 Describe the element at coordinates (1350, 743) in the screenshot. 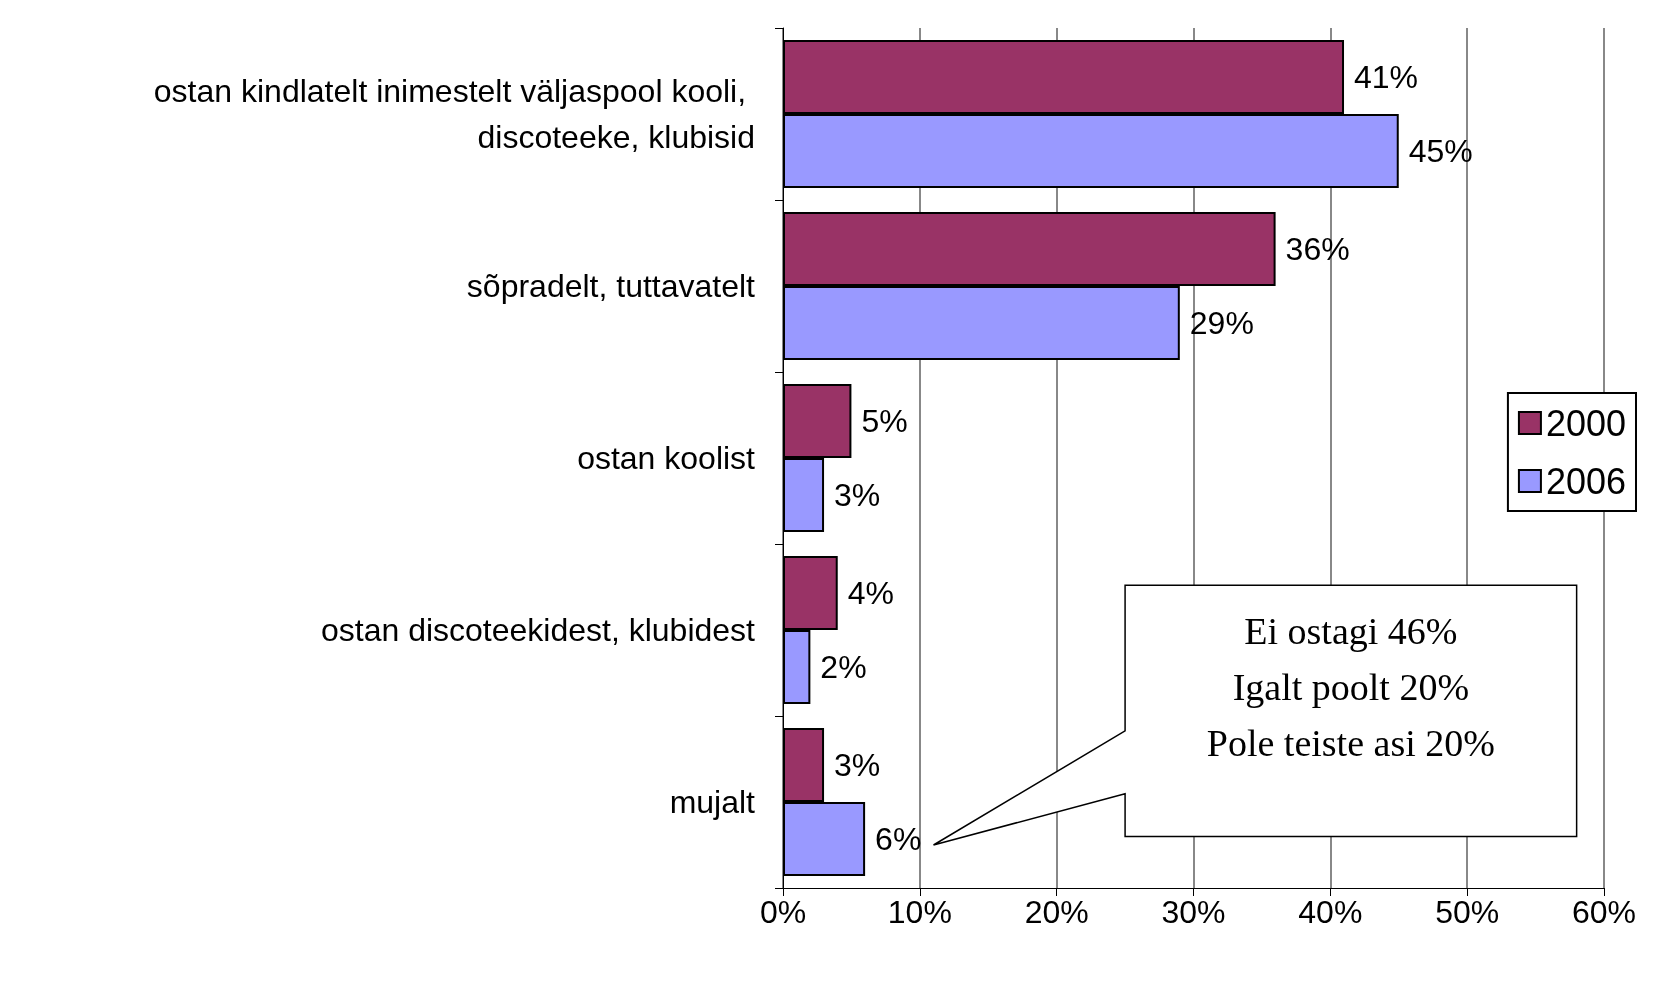

I see `annotation: Pole teiste asi 20%` at that location.